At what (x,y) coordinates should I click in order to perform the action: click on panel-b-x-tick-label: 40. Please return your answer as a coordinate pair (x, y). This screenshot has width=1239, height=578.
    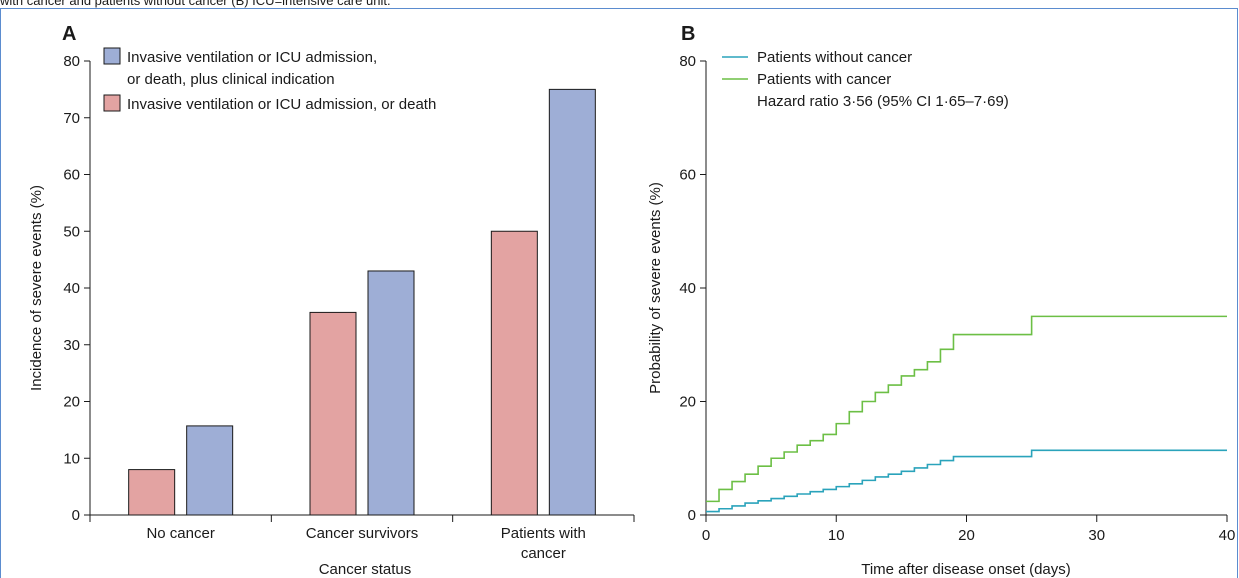
    Looking at the image, I should click on (1227, 535).